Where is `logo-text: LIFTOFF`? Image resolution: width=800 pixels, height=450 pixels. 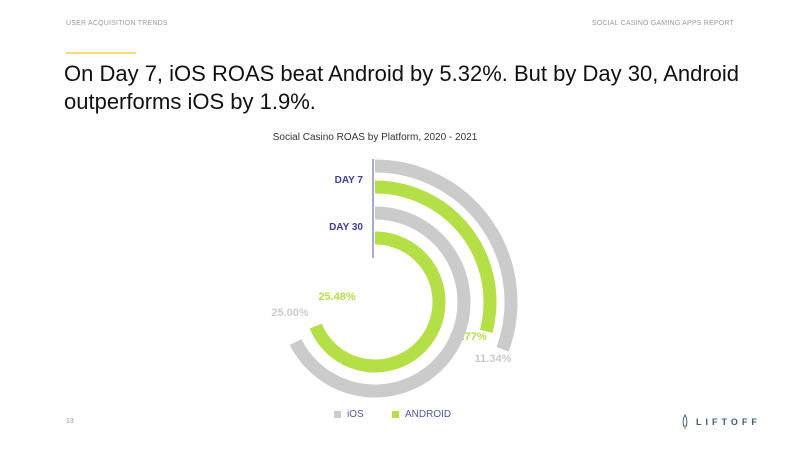
logo-text: LIFTOFF is located at coordinates (728, 422).